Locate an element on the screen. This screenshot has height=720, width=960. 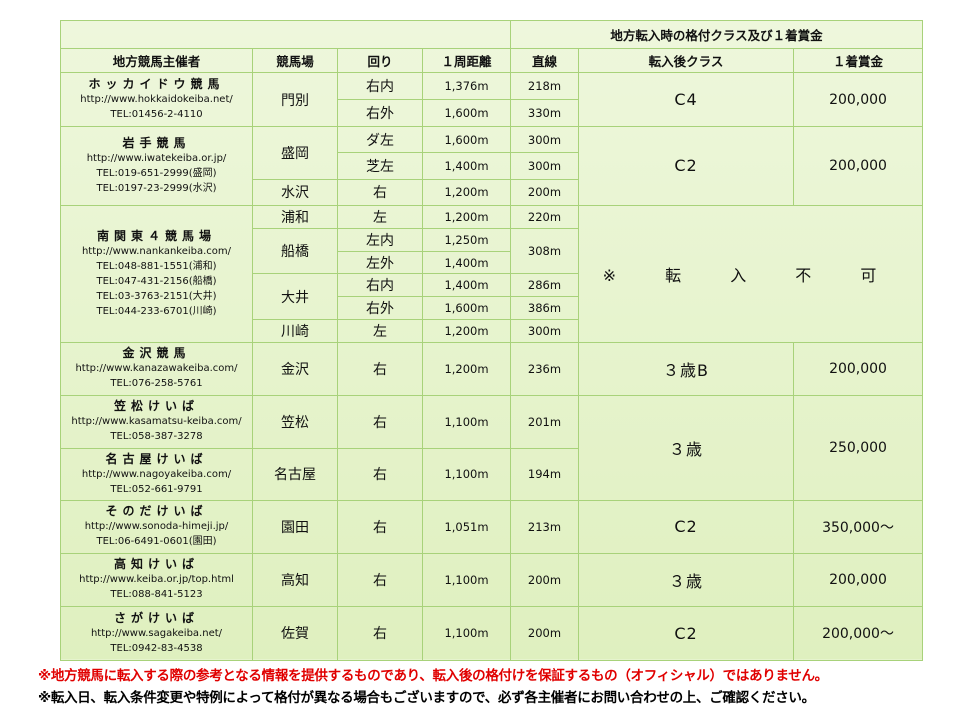
organizer-tel: TEL:019-651-2999(盛岡) is located at coordinates (156, 173).